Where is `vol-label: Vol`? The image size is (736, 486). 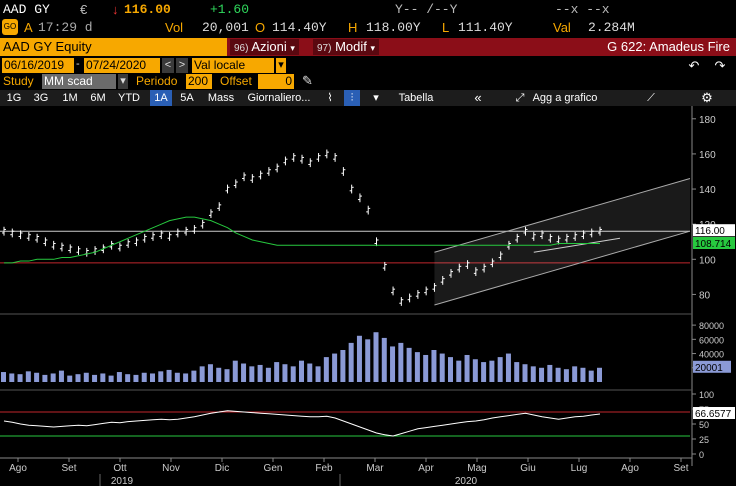
vol-label: Vol is located at coordinates (174, 27).